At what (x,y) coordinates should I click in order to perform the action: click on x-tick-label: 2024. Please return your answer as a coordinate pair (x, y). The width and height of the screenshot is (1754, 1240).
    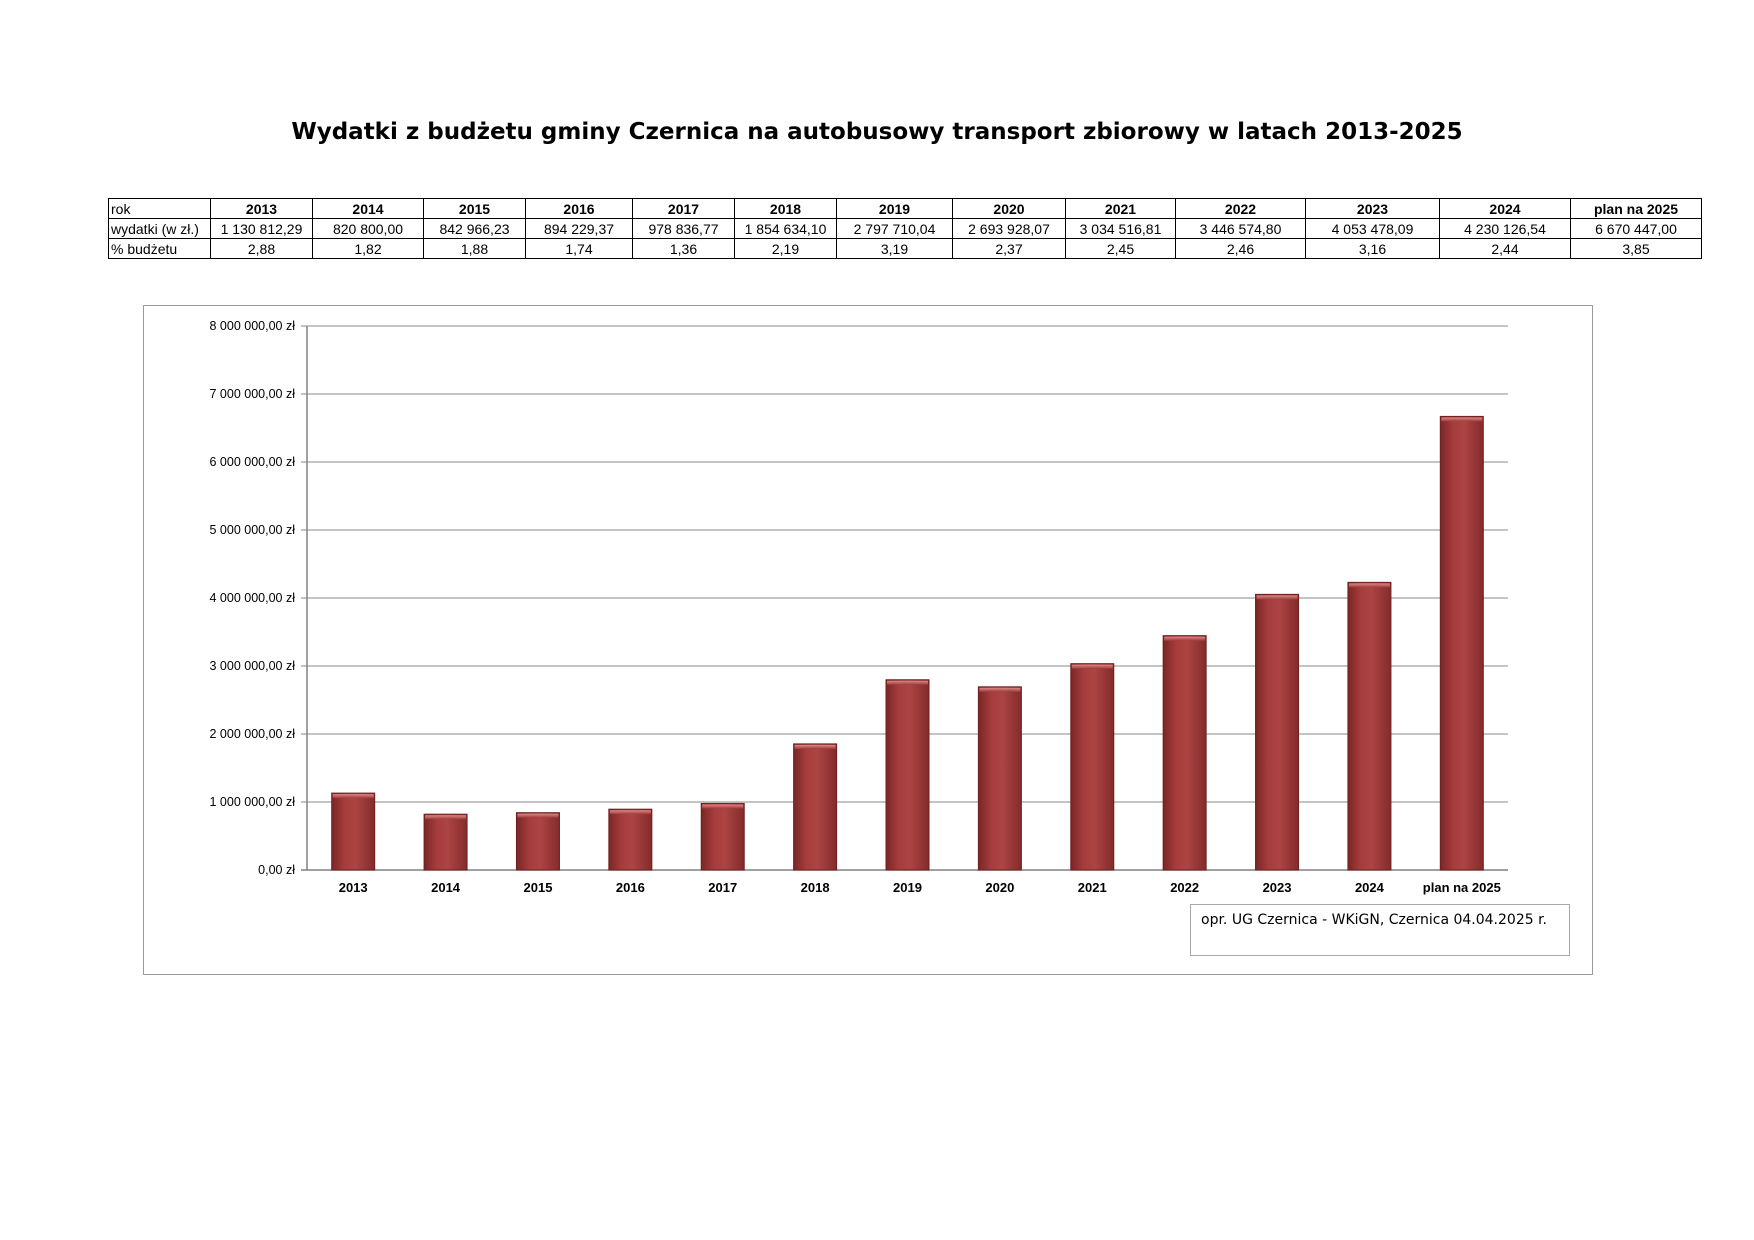
    Looking at the image, I should click on (1370, 887).